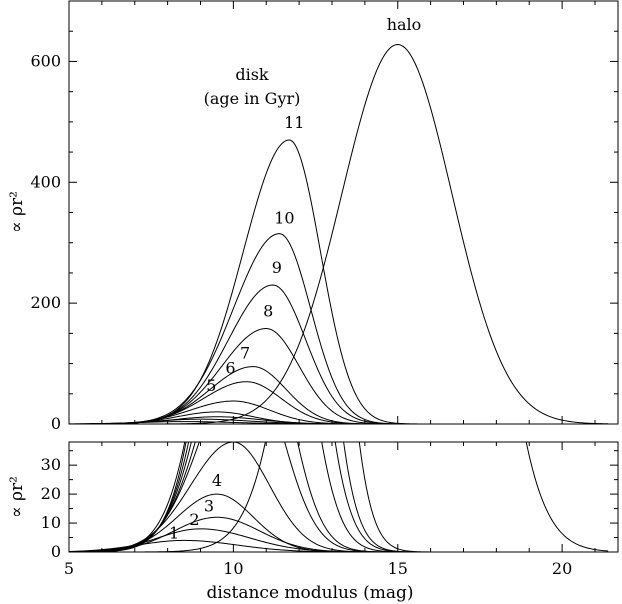 This screenshot has width=622, height=604. I want to click on y-tick-label: 10, so click(51, 522).